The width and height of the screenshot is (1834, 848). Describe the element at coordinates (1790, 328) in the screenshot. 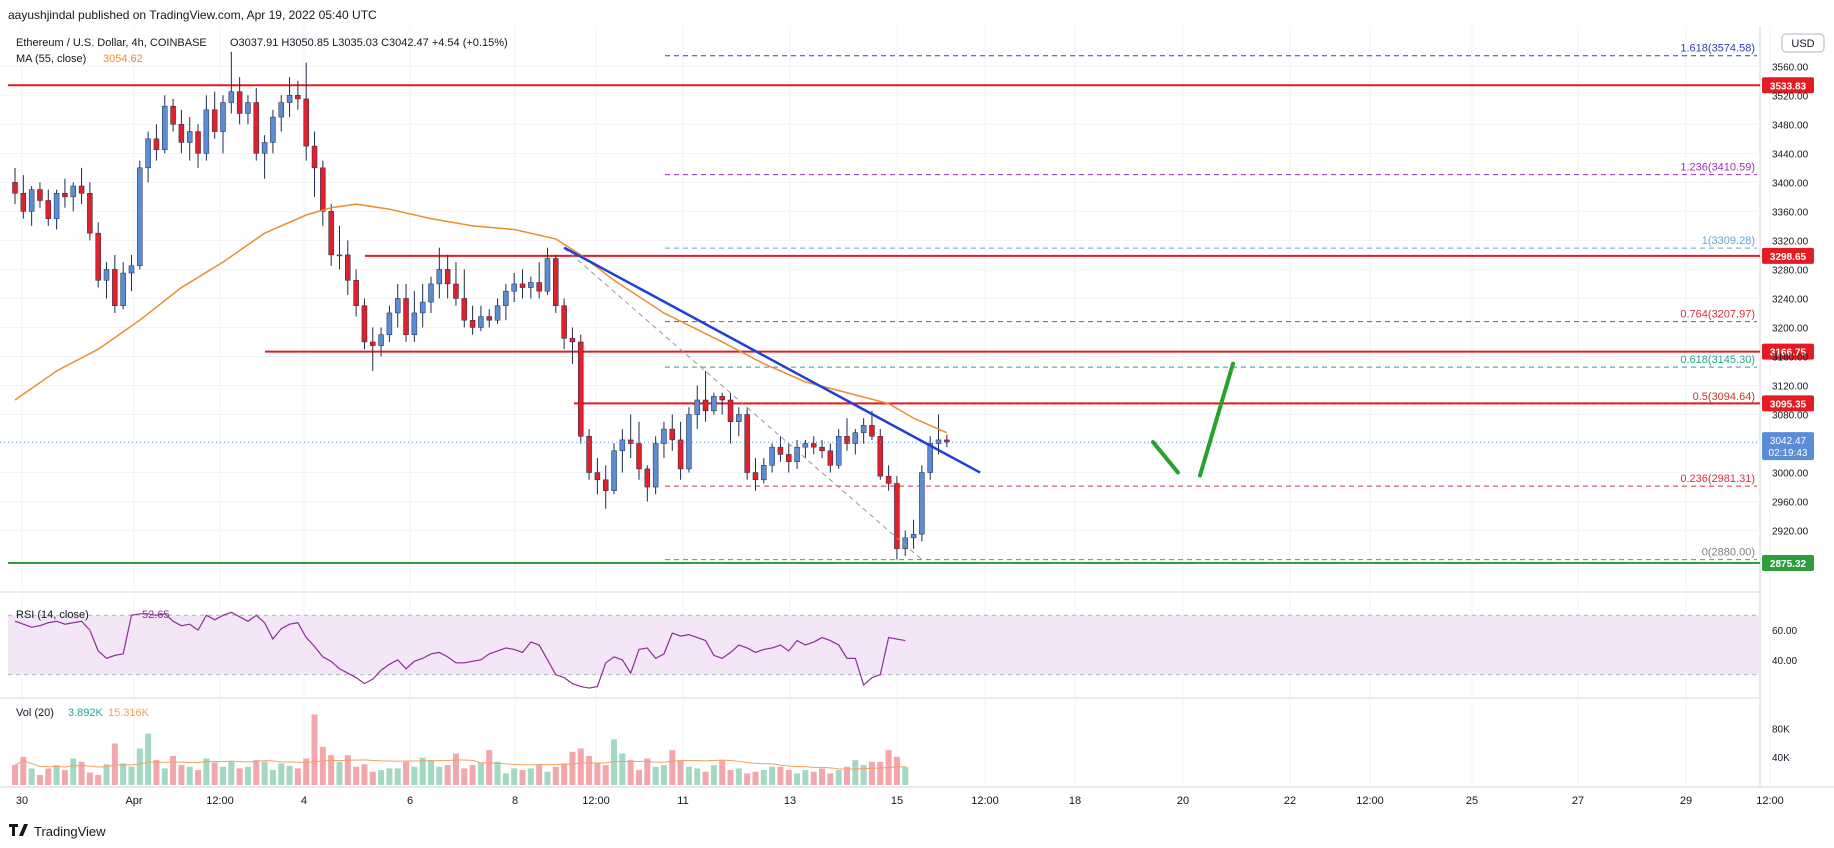

I see `price-tick-label: 3200.00` at that location.